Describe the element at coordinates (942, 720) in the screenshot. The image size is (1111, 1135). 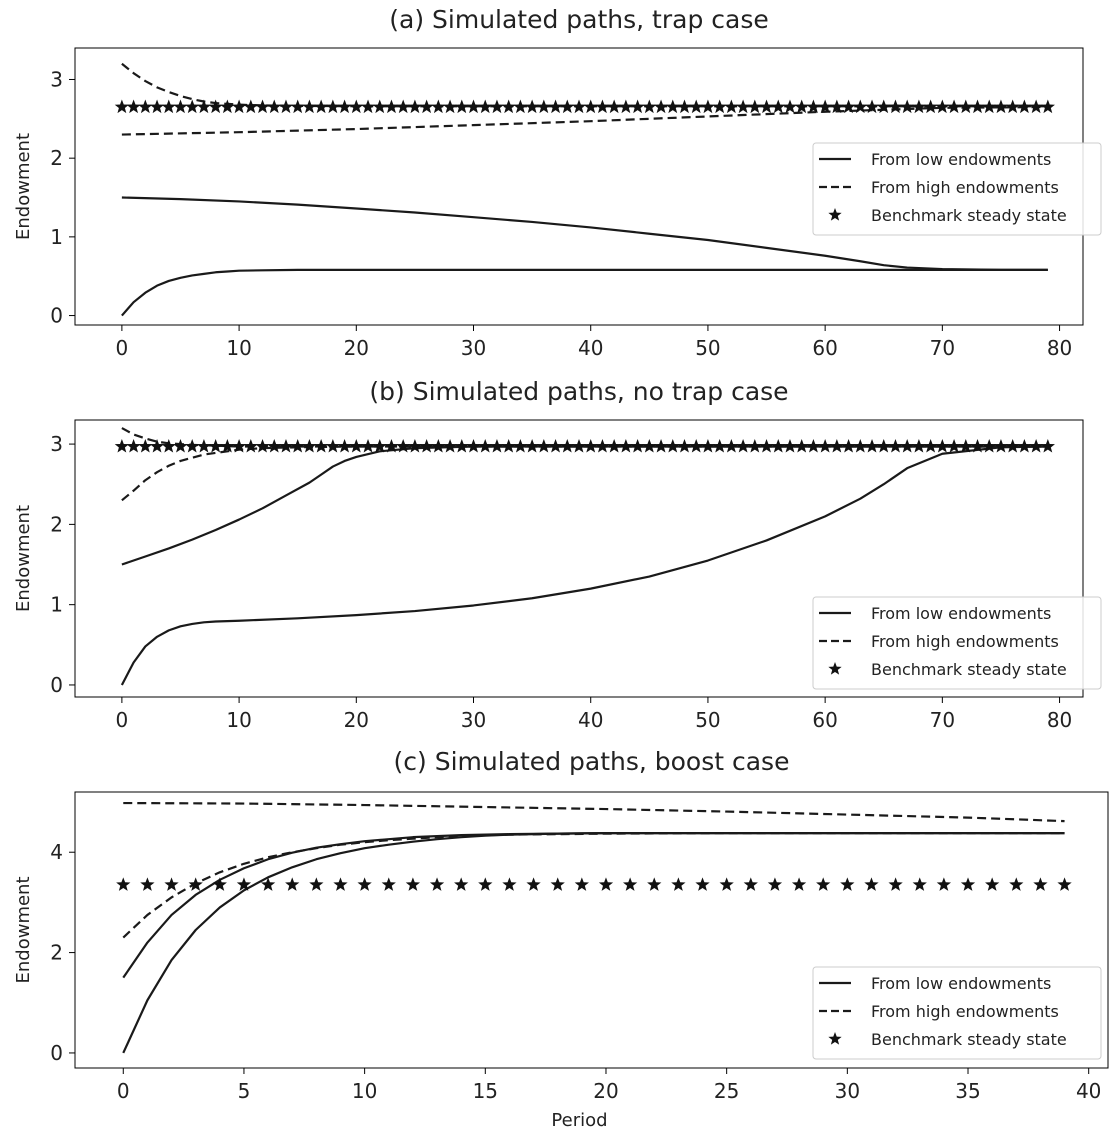
I see `x-tick-label: 70` at that location.